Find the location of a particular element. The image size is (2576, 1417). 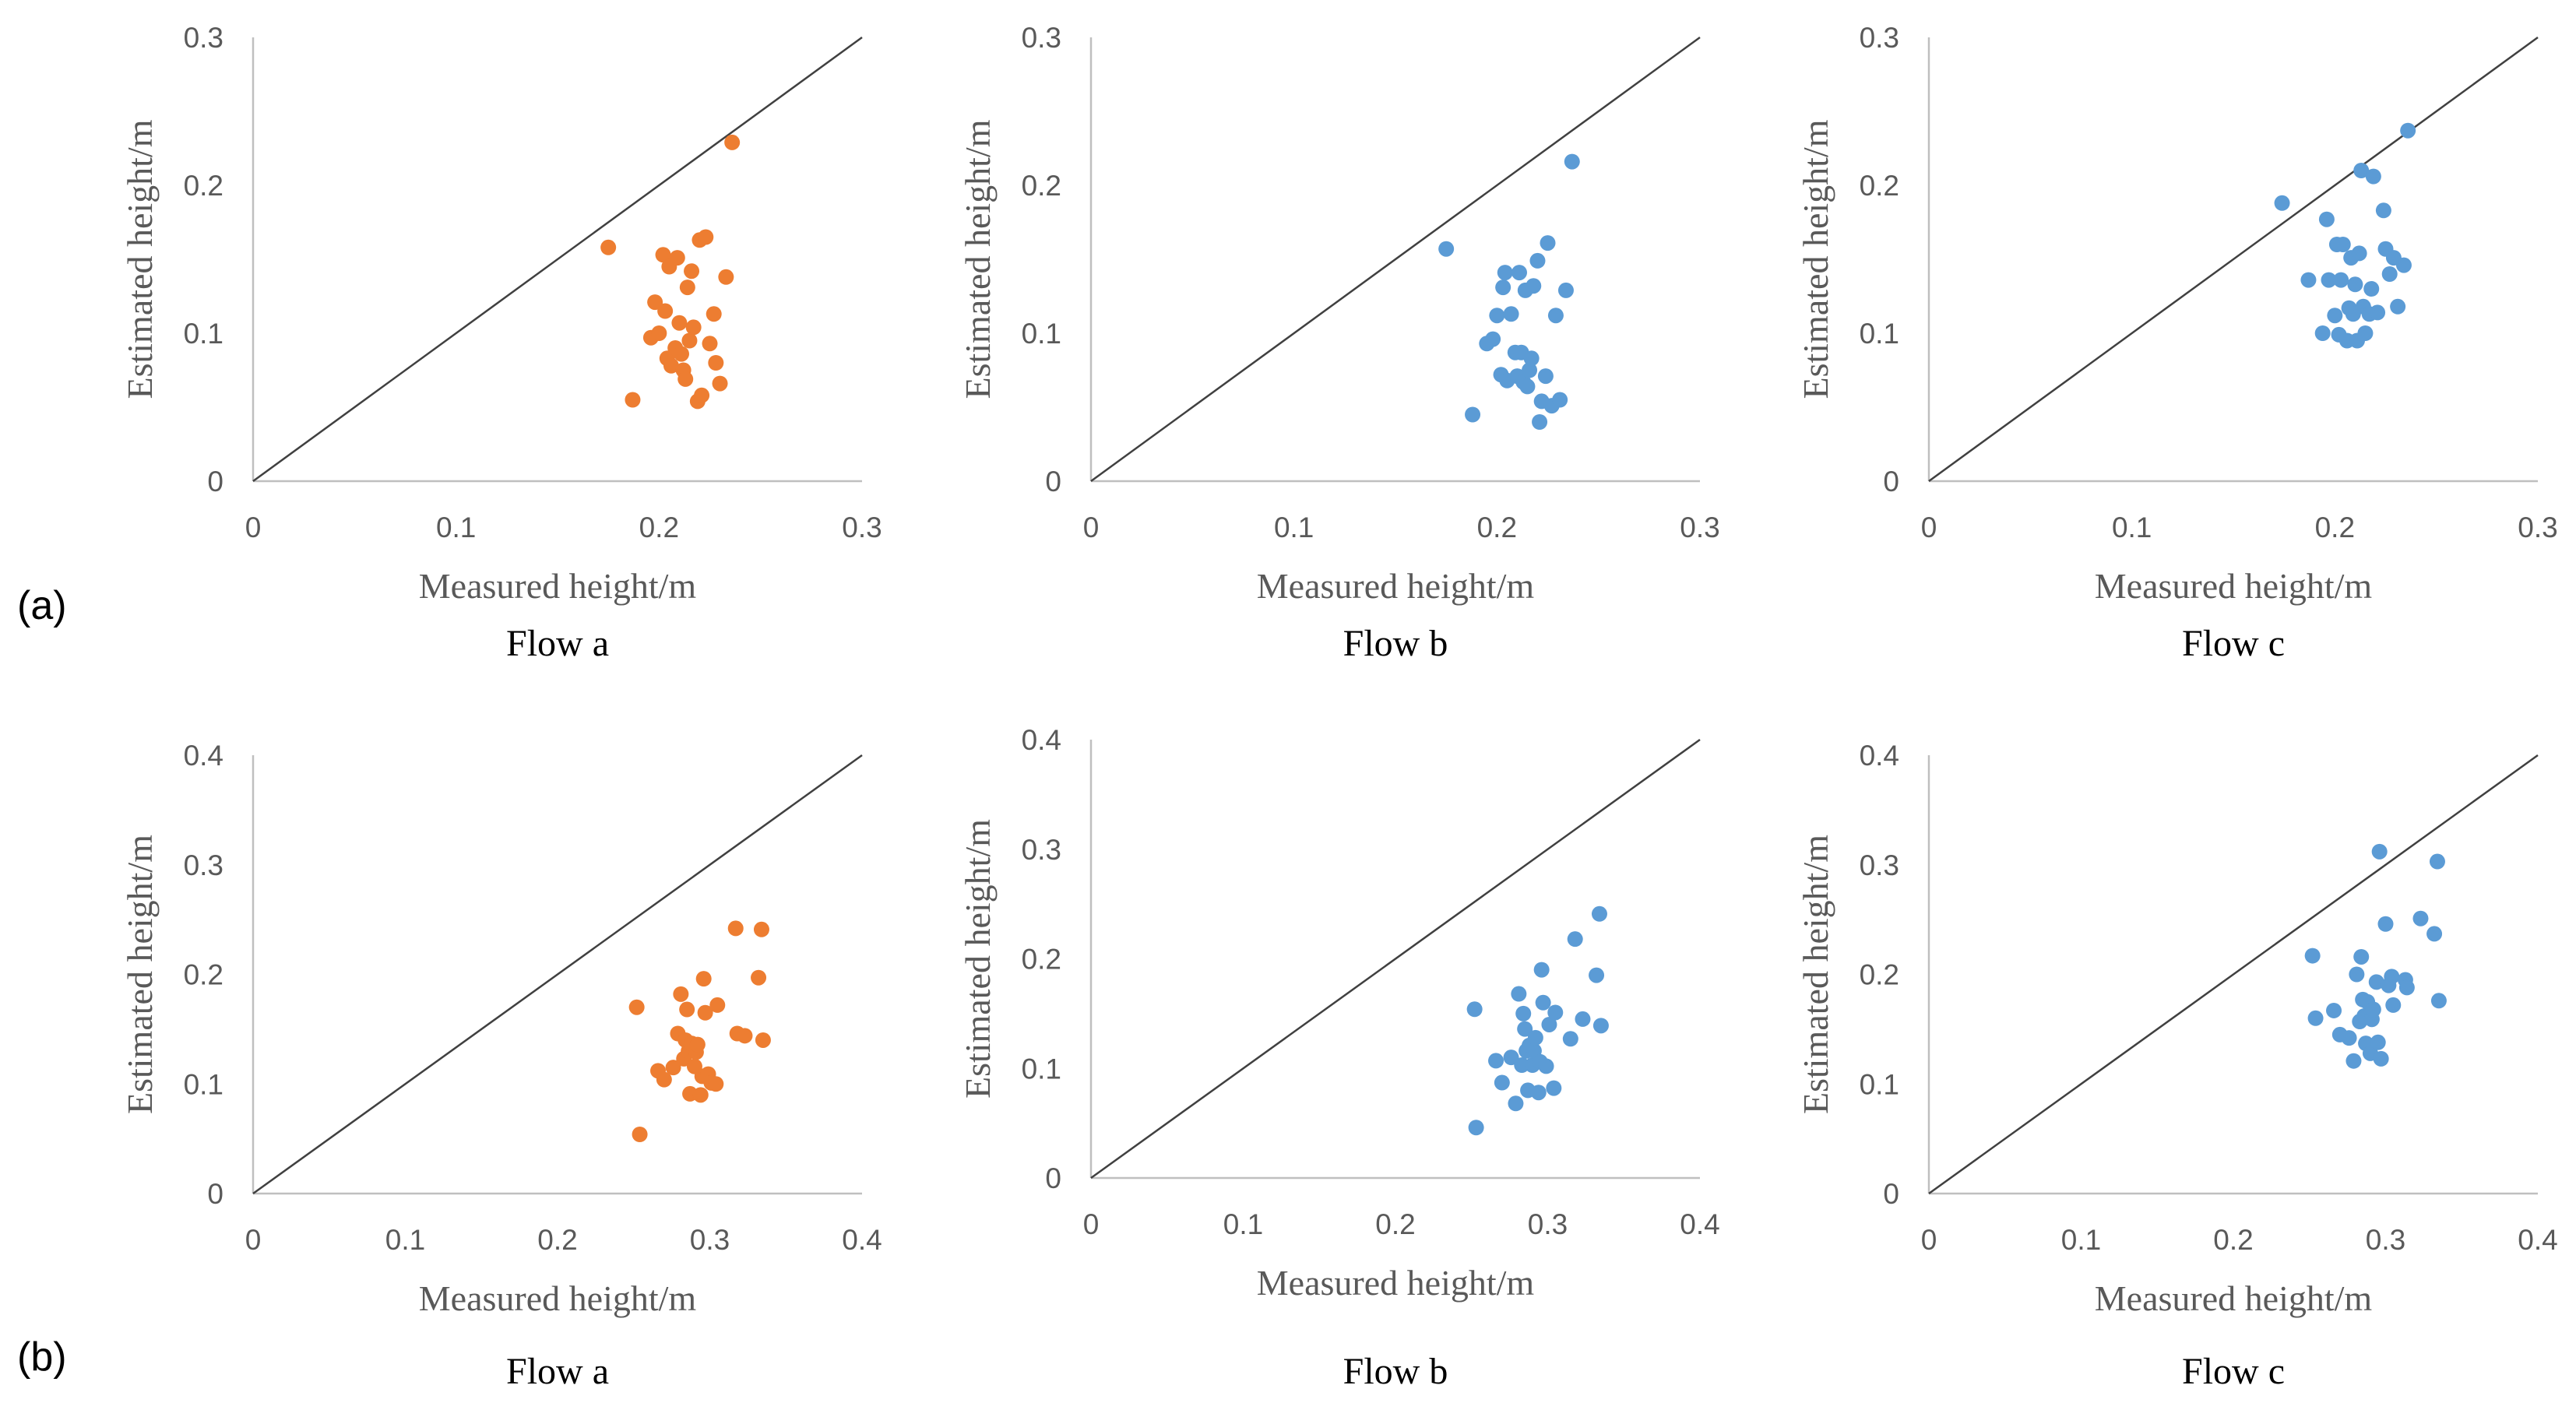

panel-caption: Flow a is located at coordinates (557, 1371).